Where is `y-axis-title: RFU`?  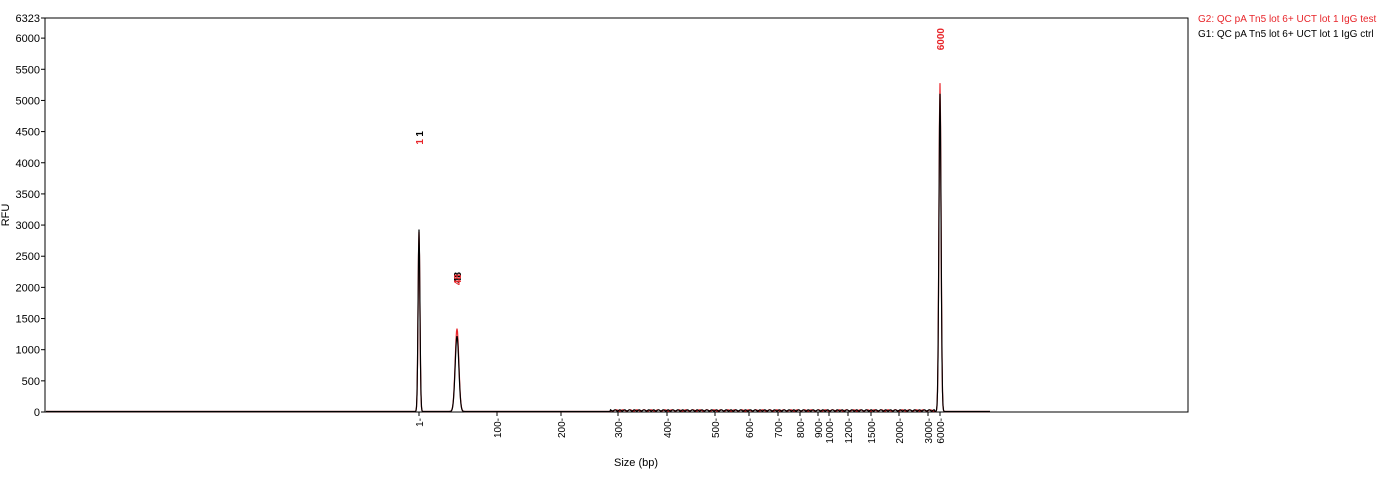
y-axis-title: RFU is located at coordinates (6, 215).